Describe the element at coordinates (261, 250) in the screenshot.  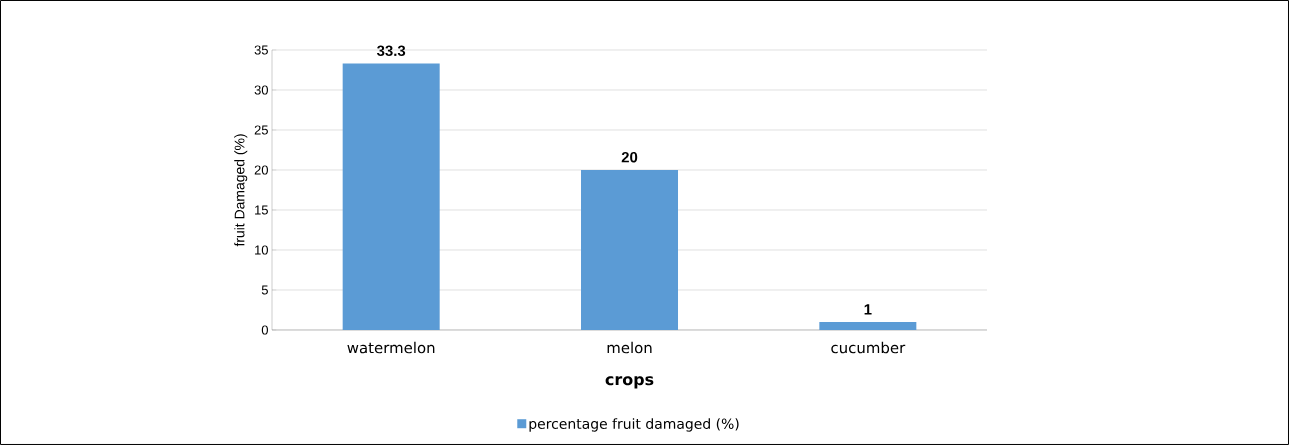
I see `y-tick-label: 10` at that location.